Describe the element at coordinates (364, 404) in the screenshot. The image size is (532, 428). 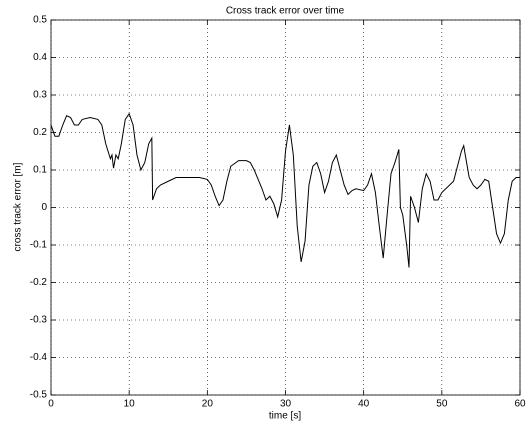
I see `x-tick-label: 40` at that location.